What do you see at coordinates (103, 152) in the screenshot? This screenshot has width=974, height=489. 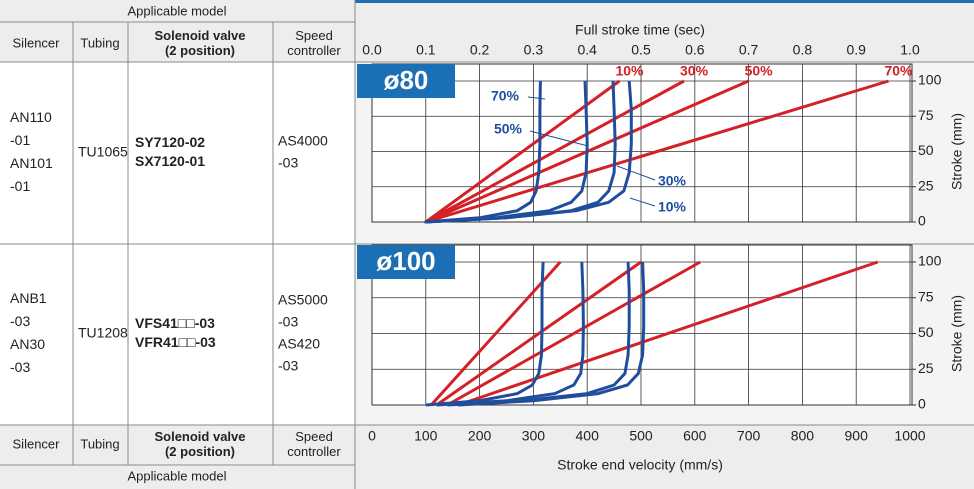 I see `table-cell: TU1065` at bounding box center [103, 152].